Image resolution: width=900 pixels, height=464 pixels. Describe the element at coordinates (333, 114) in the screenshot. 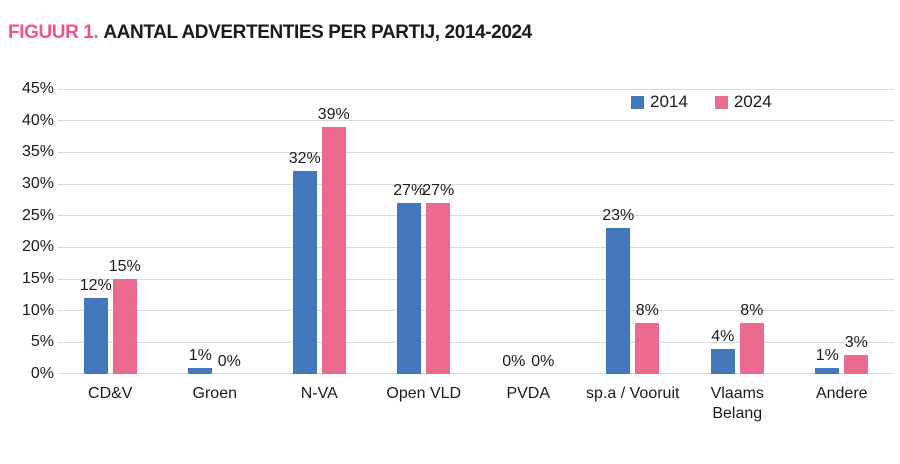

I see `bar-value-label: 39%` at that location.